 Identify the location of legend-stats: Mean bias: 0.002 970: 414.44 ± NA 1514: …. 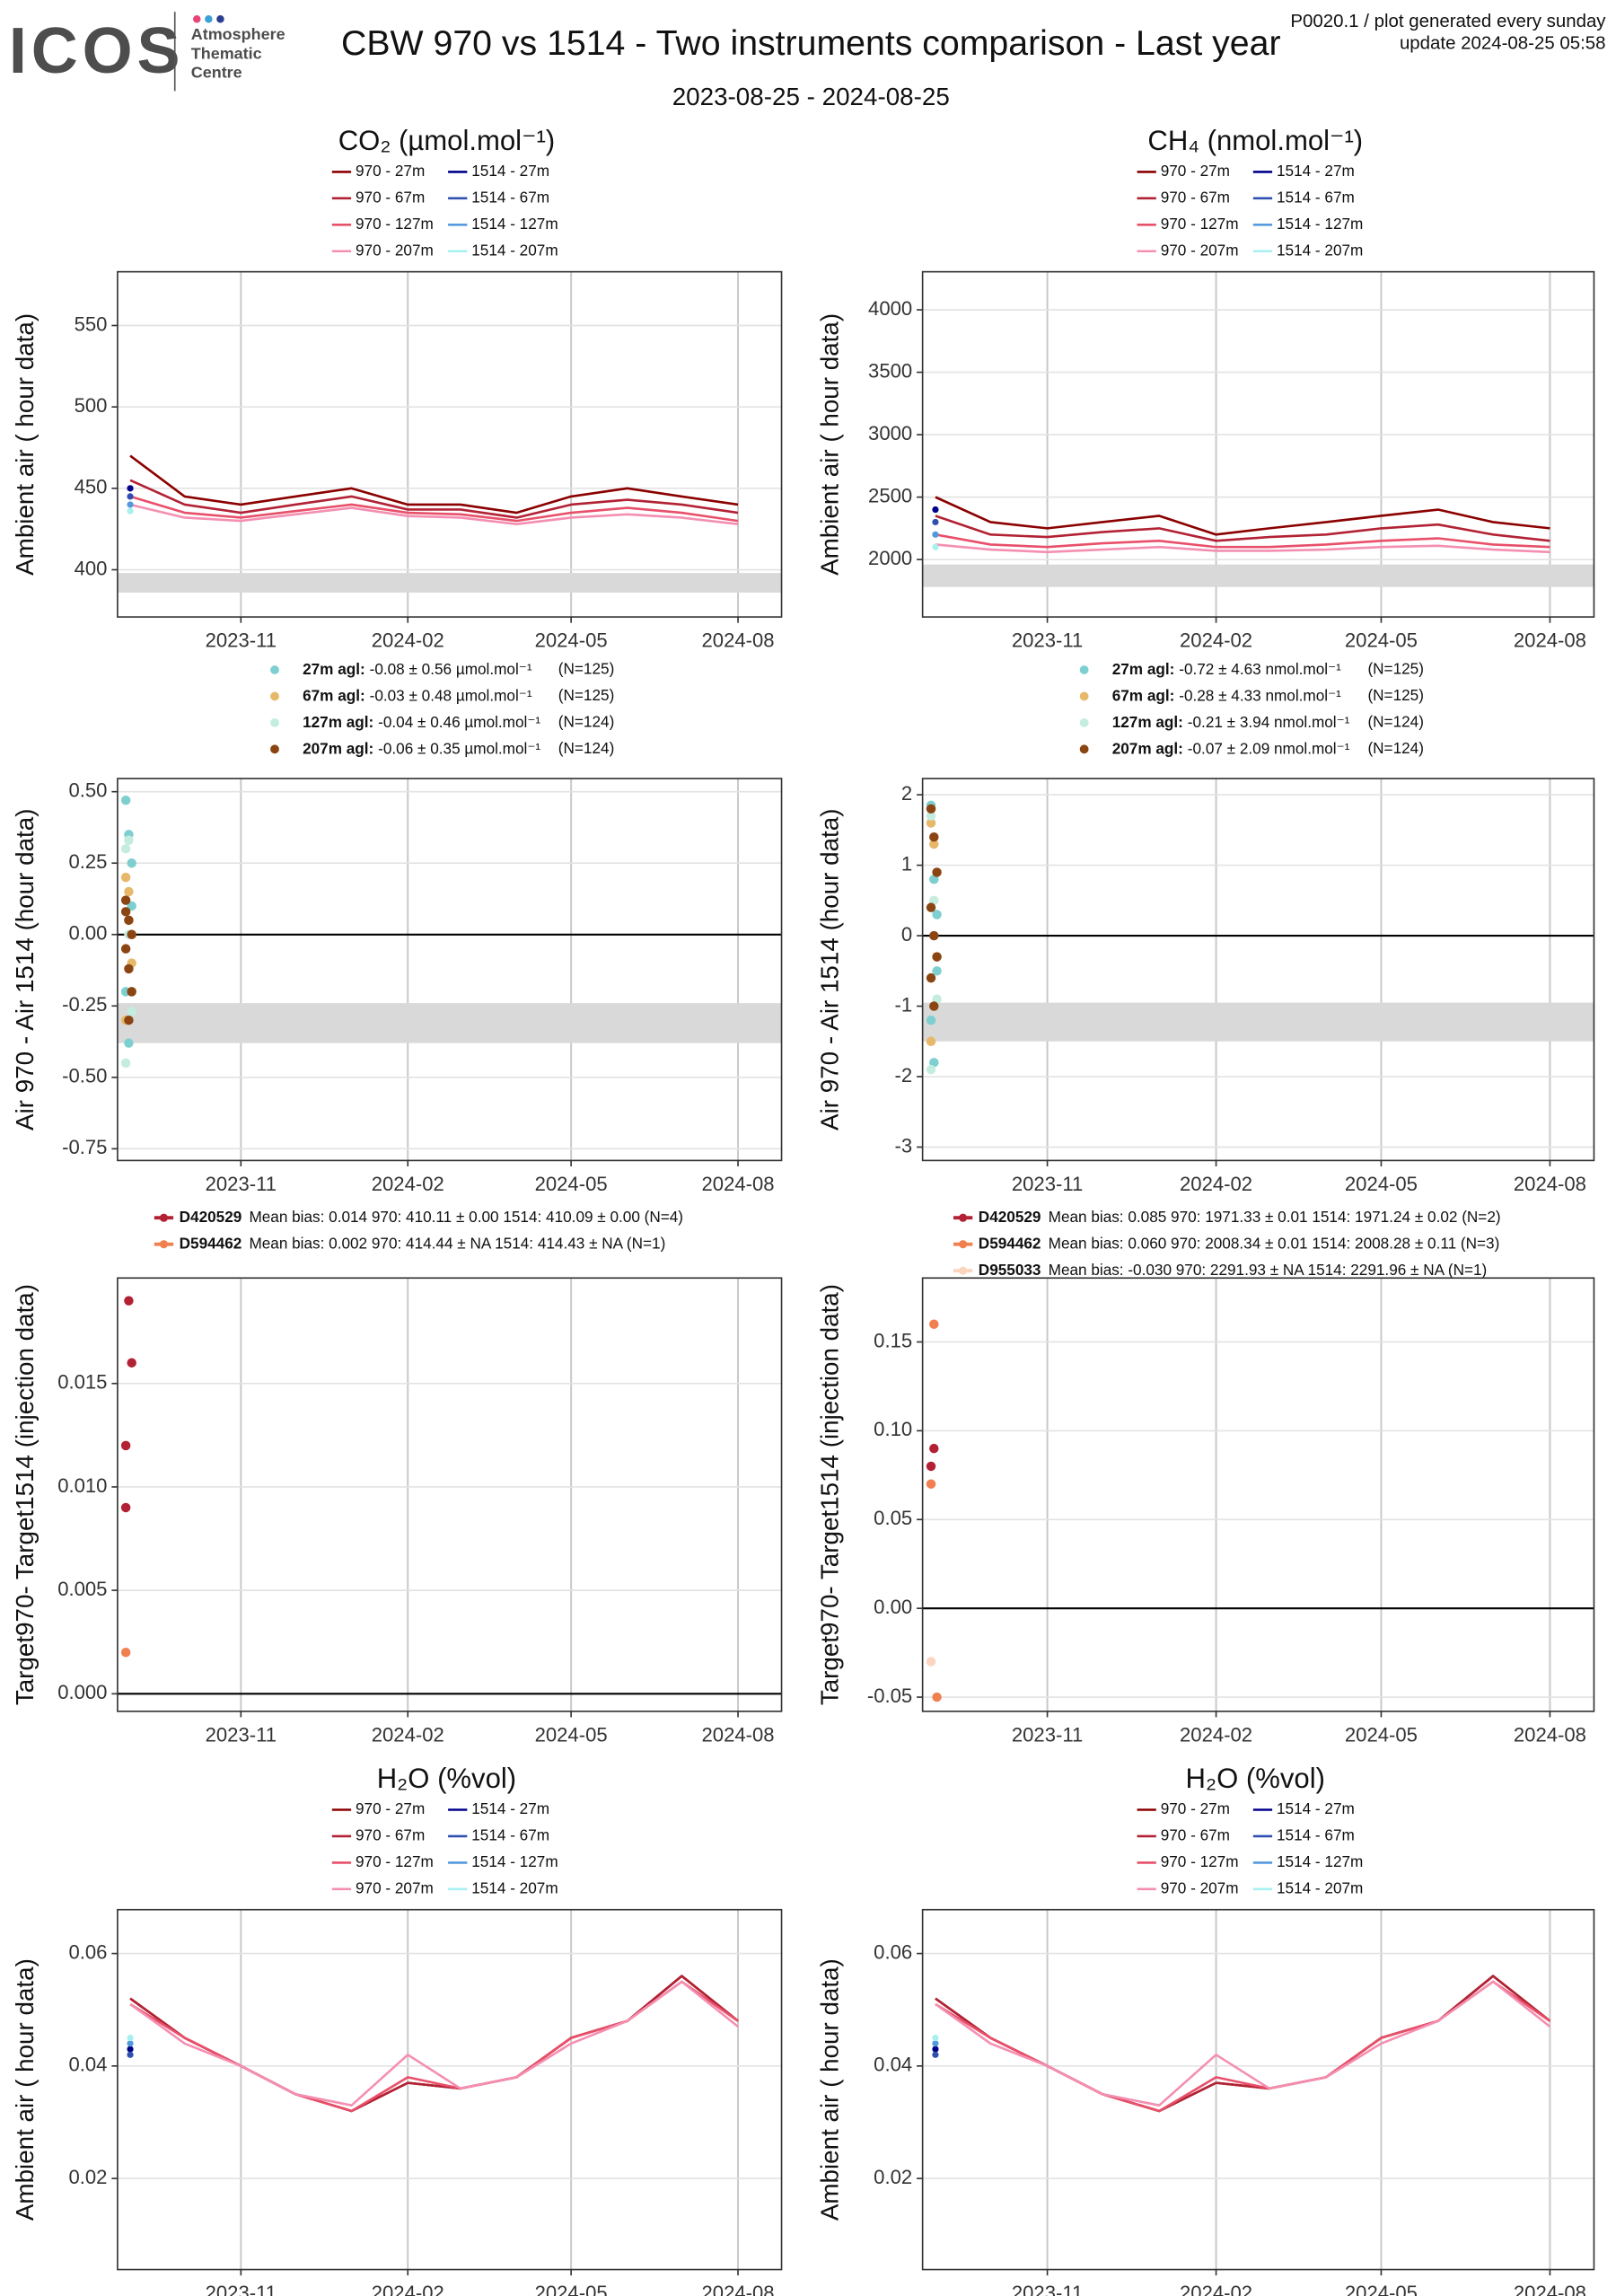
(457, 1243).